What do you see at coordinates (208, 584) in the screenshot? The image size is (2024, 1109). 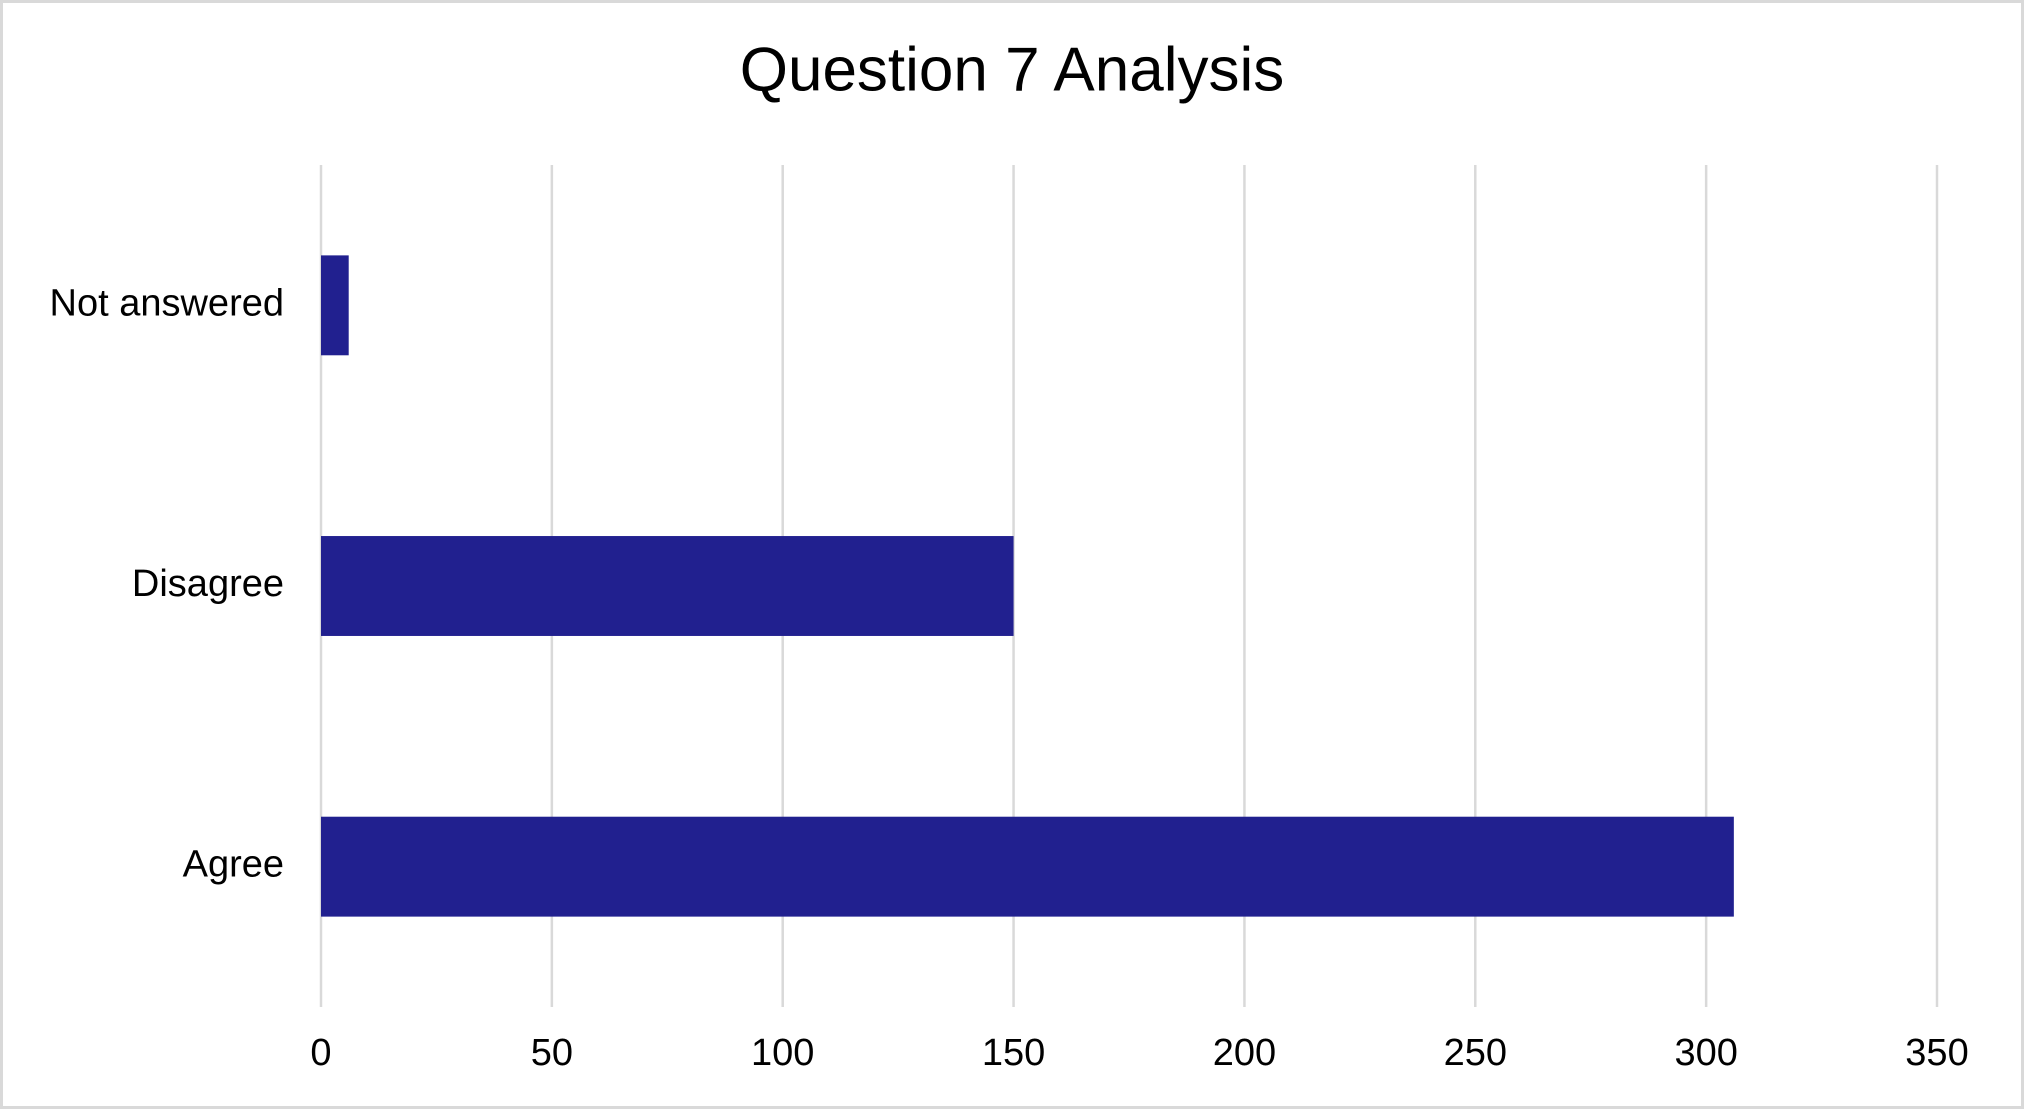 I see `y-tick-label: Disagree` at bounding box center [208, 584].